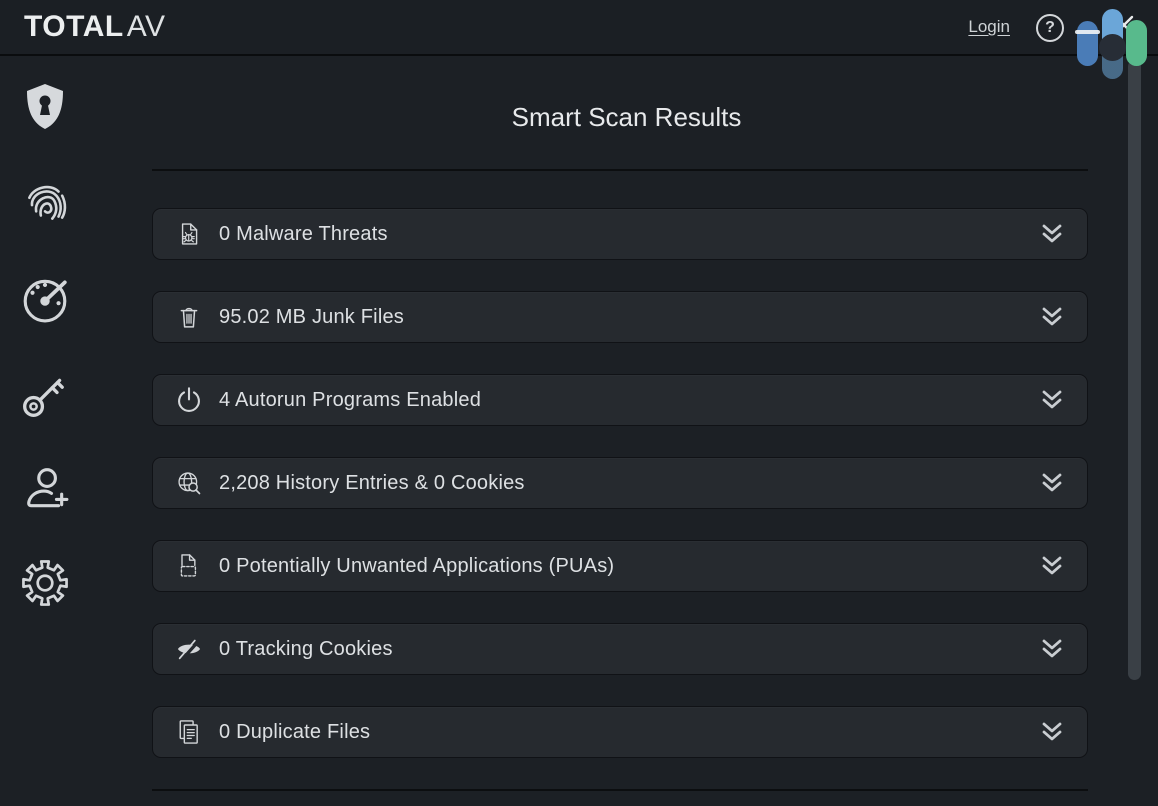 The width and height of the screenshot is (1158, 806). Describe the element at coordinates (189, 483) in the screenshot. I see `globe-search-icon` at that location.